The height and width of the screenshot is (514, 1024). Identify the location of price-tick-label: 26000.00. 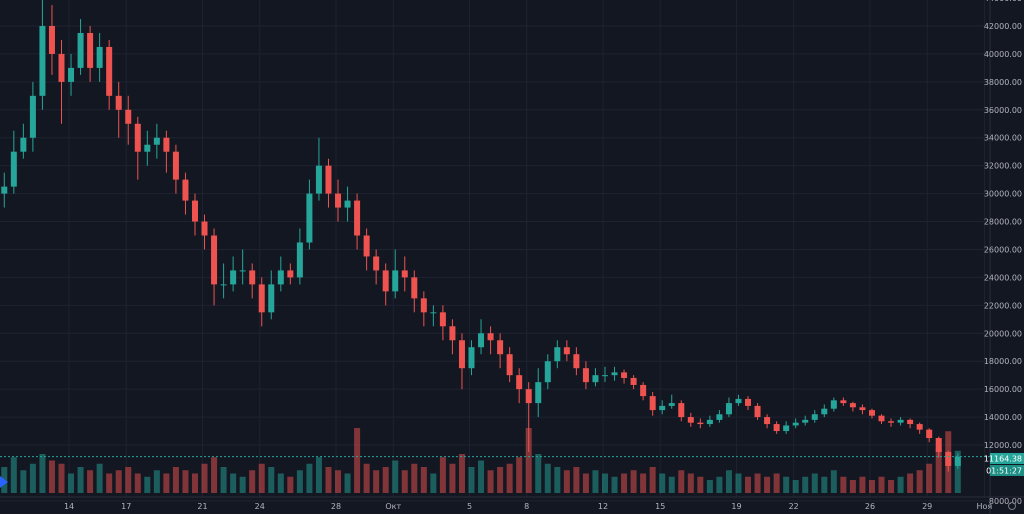
(1003, 249).